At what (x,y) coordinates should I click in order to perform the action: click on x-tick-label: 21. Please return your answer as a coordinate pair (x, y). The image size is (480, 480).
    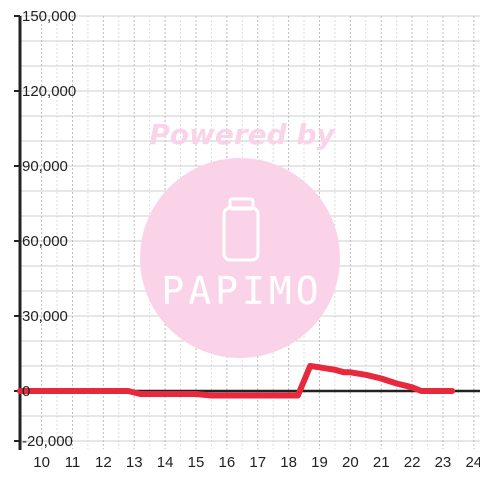
    Looking at the image, I should click on (381, 462).